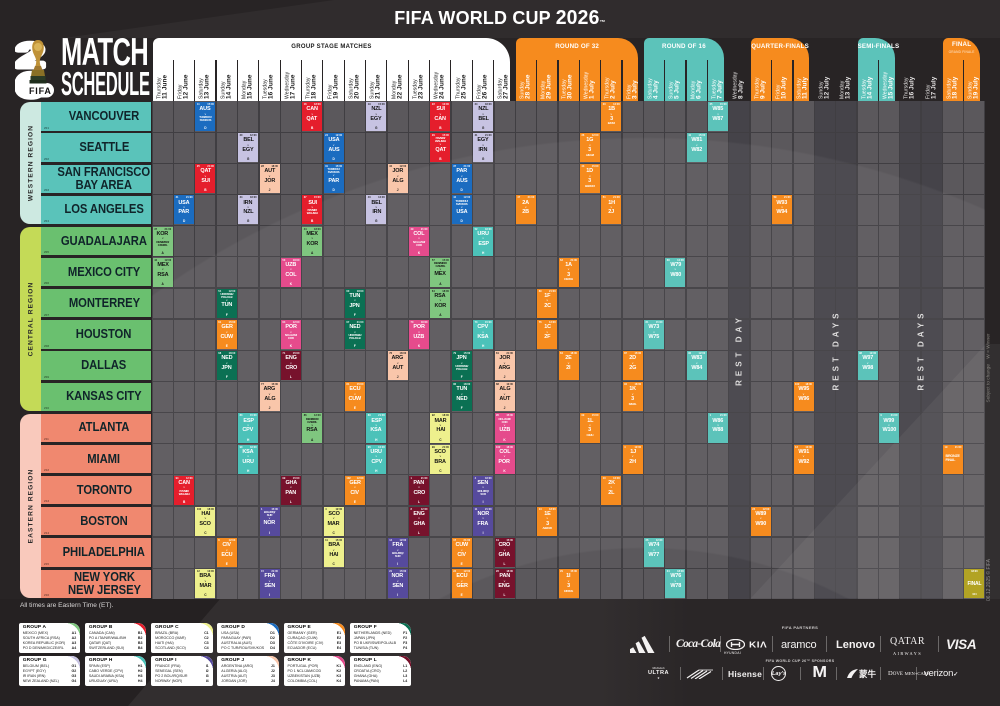 This screenshot has width=1000, height=706. Describe the element at coordinates (40, 91) in the screenshot. I see `svg-text: FIFA` at that location.